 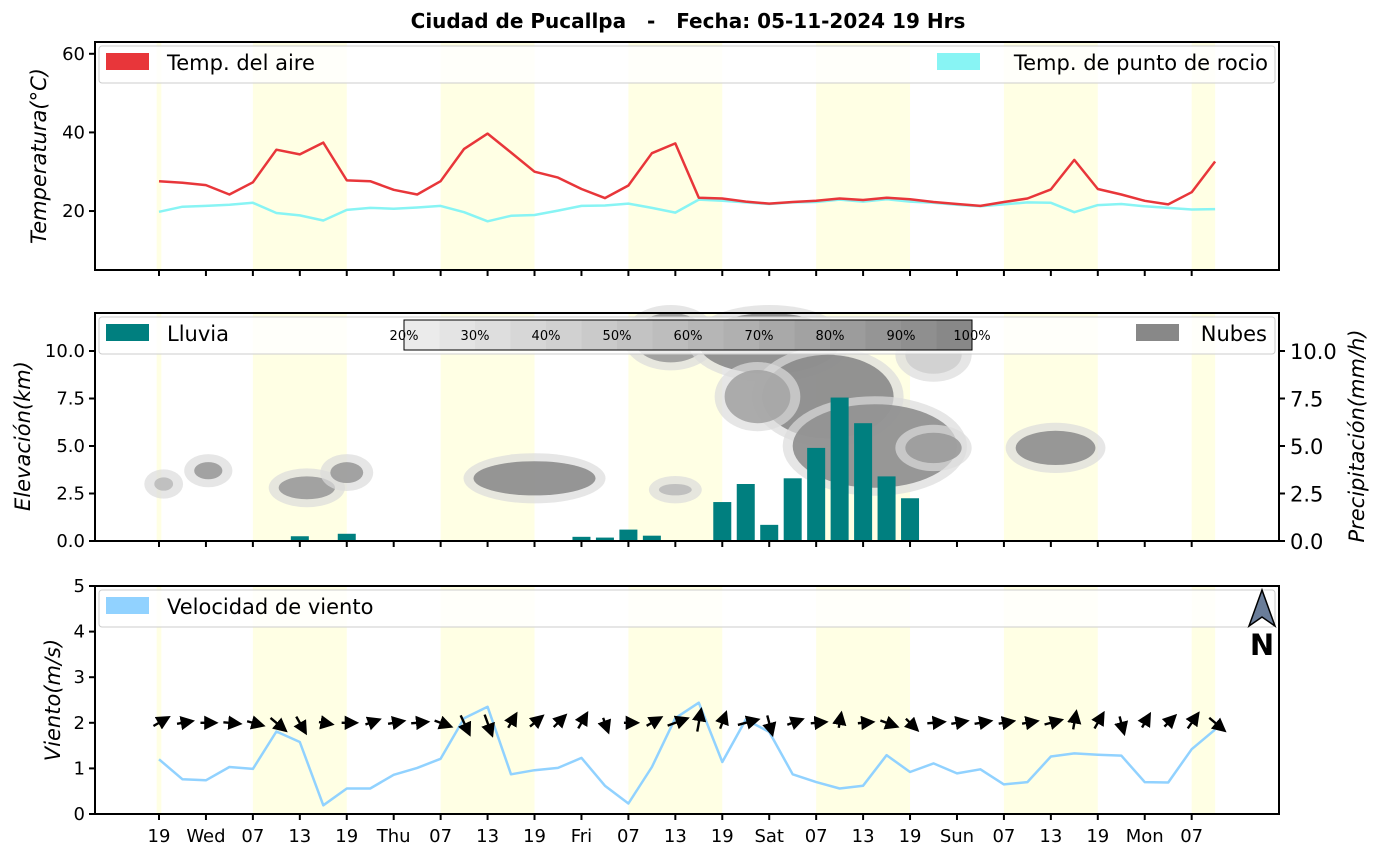 What do you see at coordinates (79, 586) in the screenshot?
I see `y-tick-label: 5` at bounding box center [79, 586].